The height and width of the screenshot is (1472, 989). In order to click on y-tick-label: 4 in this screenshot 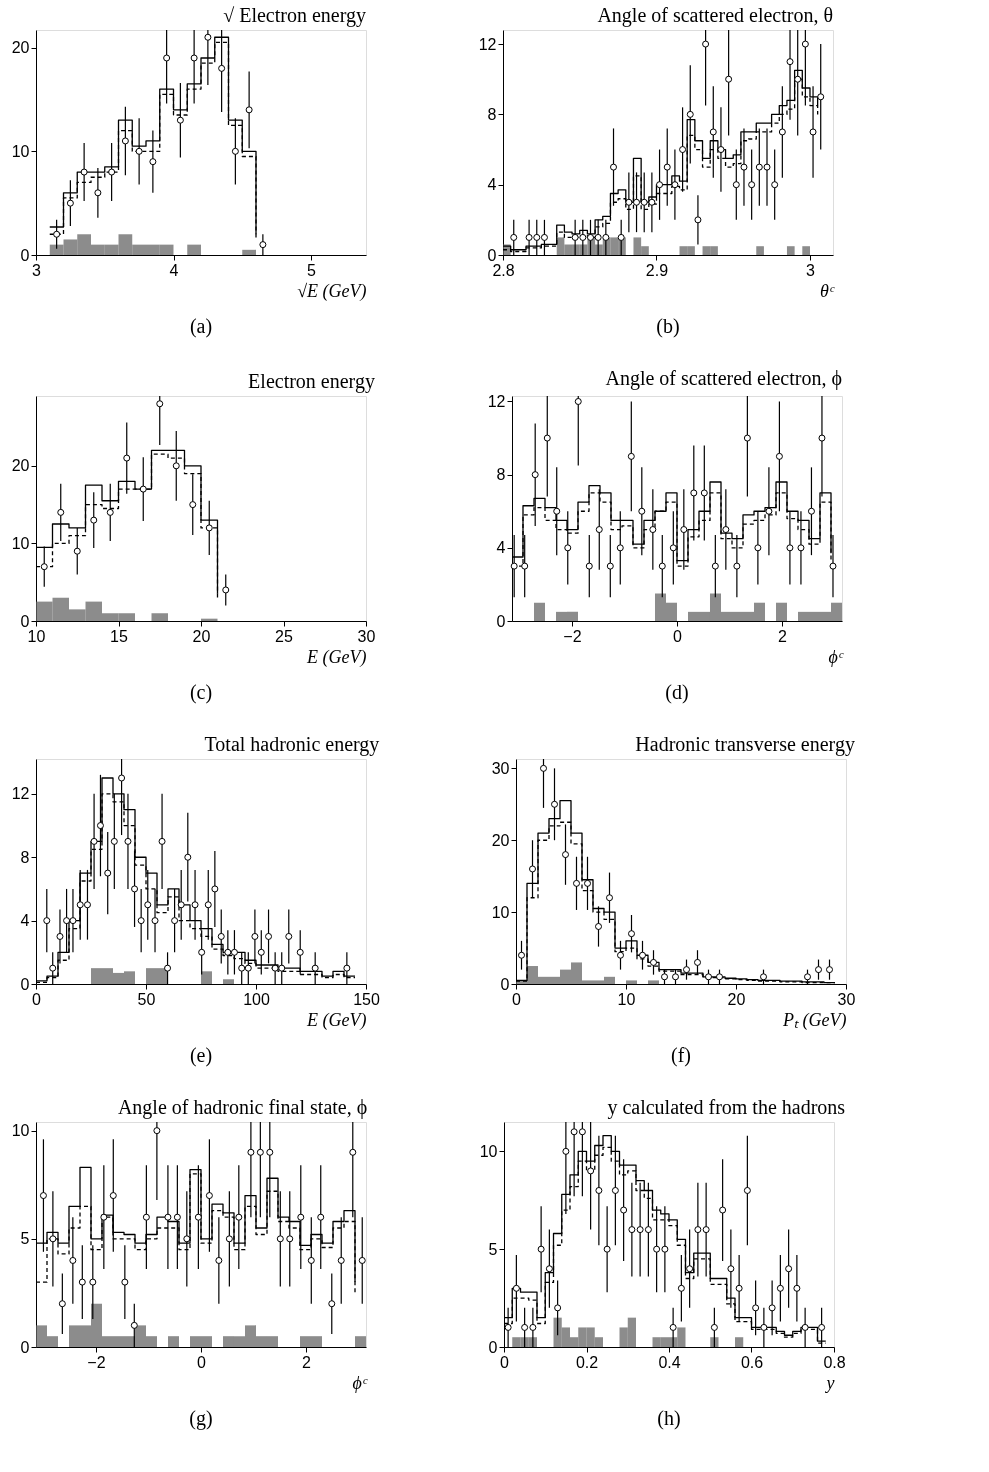, I will do `click(501, 548)`.